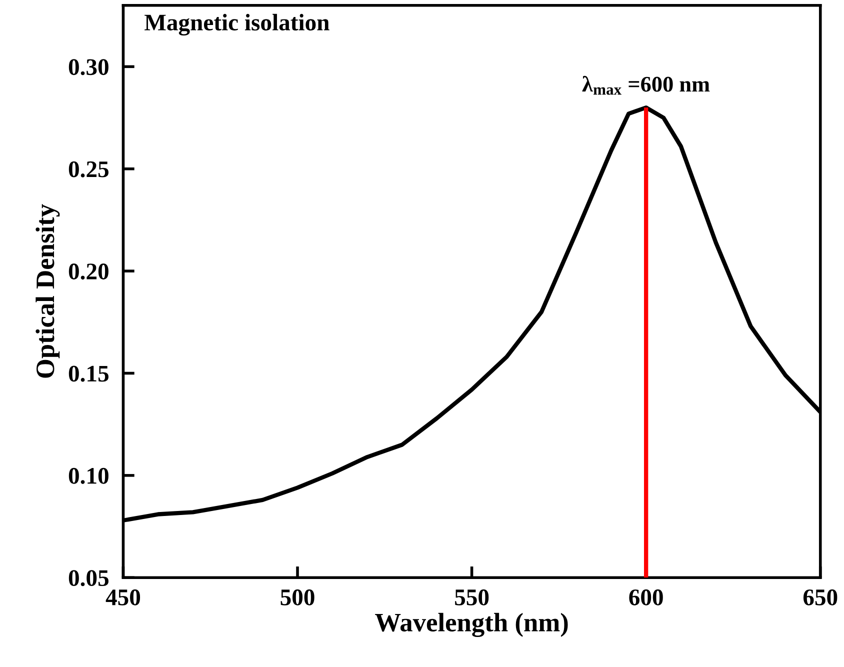 The image size is (844, 667). What do you see at coordinates (88, 272) in the screenshot?
I see `y-tick-label: 0.20` at bounding box center [88, 272].